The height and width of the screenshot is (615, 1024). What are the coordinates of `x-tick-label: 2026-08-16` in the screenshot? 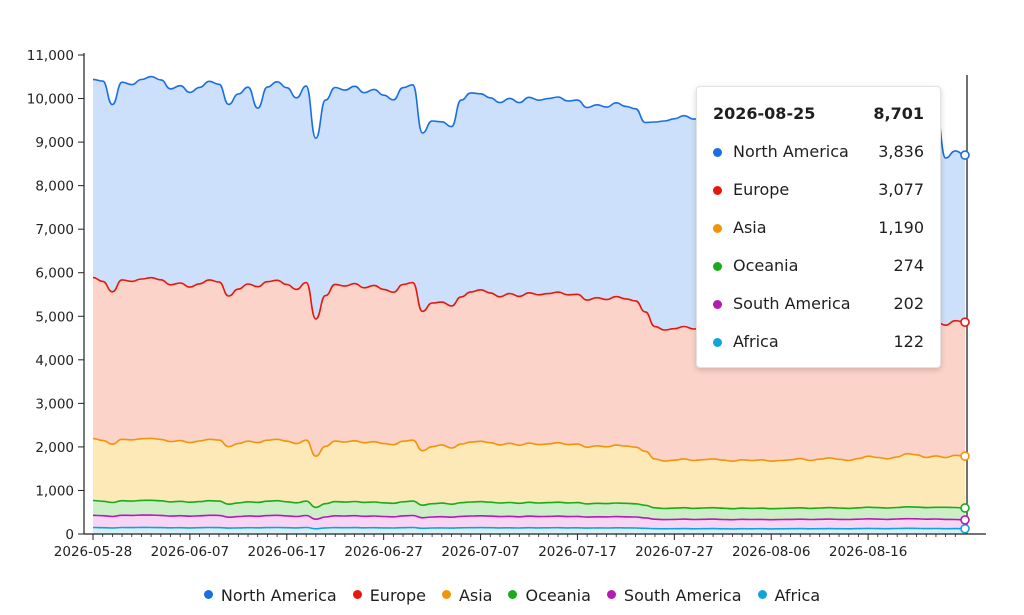 It's located at (868, 552).